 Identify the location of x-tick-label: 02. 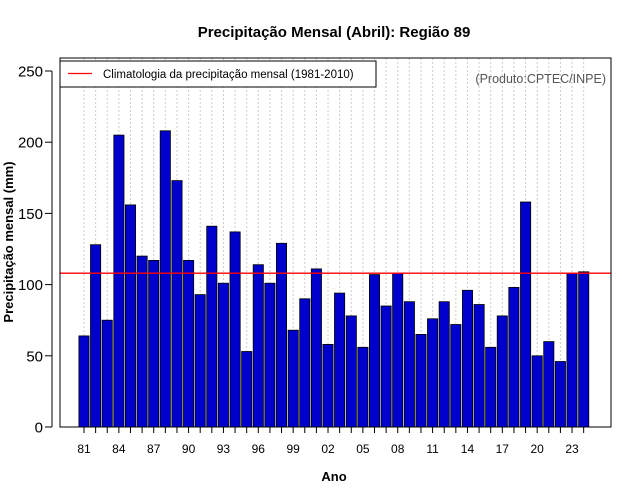
(328, 449).